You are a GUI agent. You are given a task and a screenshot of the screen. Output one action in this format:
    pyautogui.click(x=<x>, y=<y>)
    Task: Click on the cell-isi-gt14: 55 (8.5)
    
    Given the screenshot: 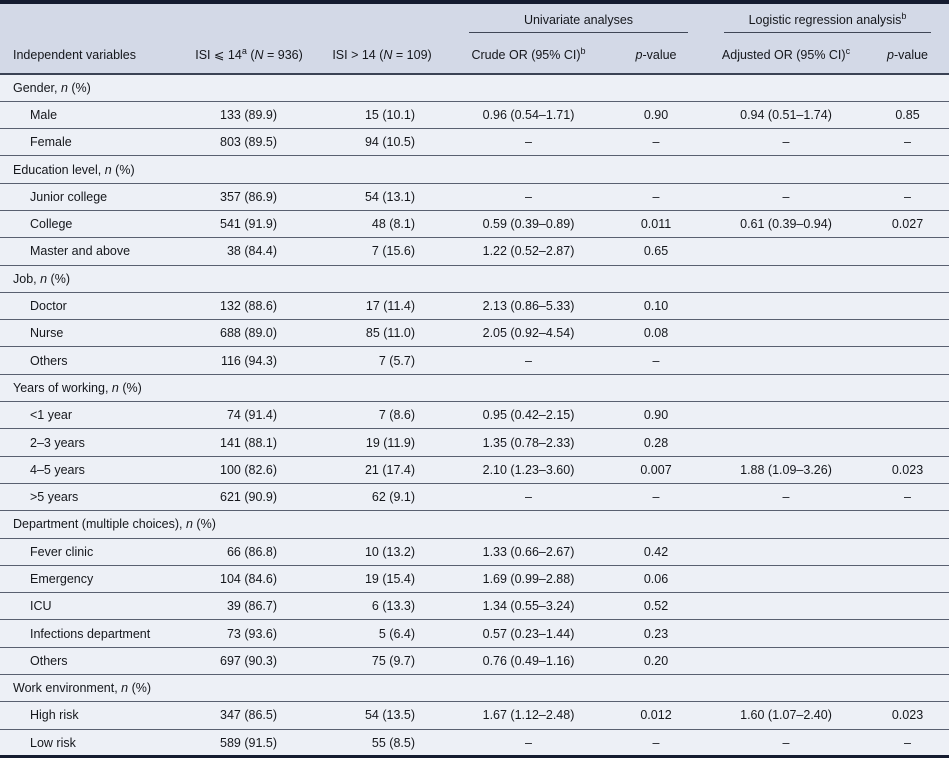 What is the action you would take?
    pyautogui.click(x=382, y=742)
    